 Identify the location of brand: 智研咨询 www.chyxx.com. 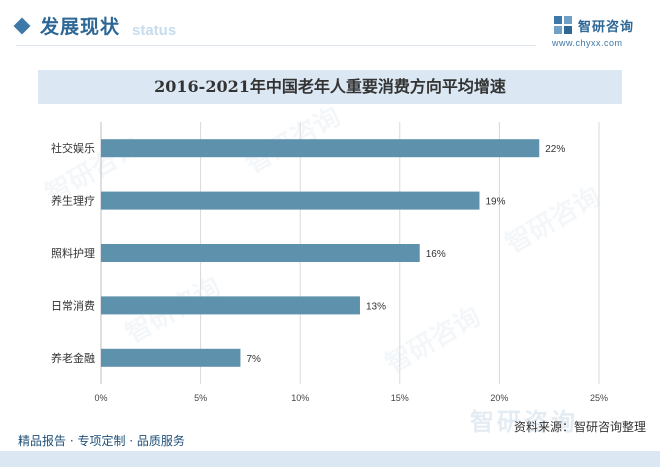
(593, 31).